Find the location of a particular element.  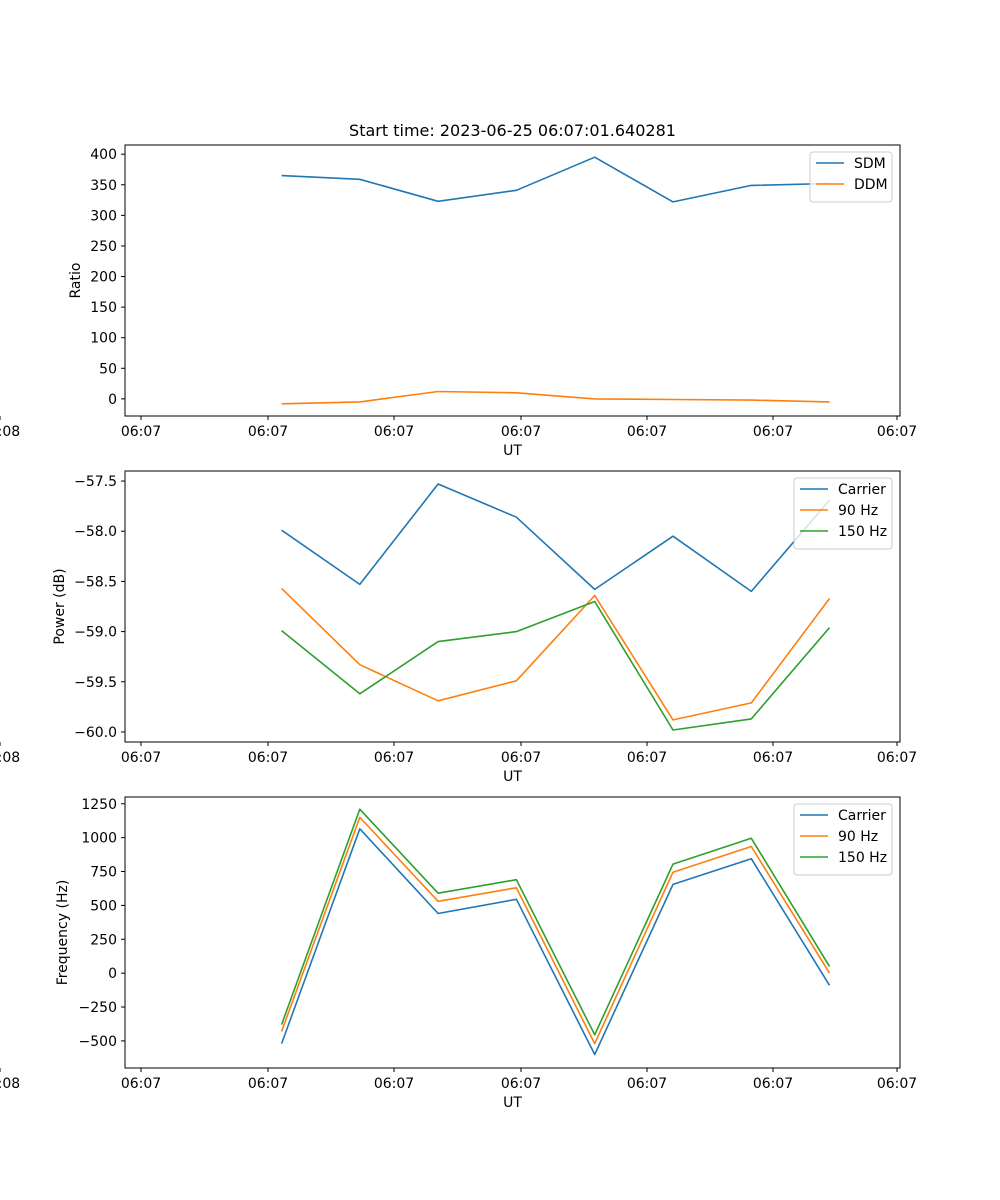

y-tick-label: 750 is located at coordinates (103, 873).